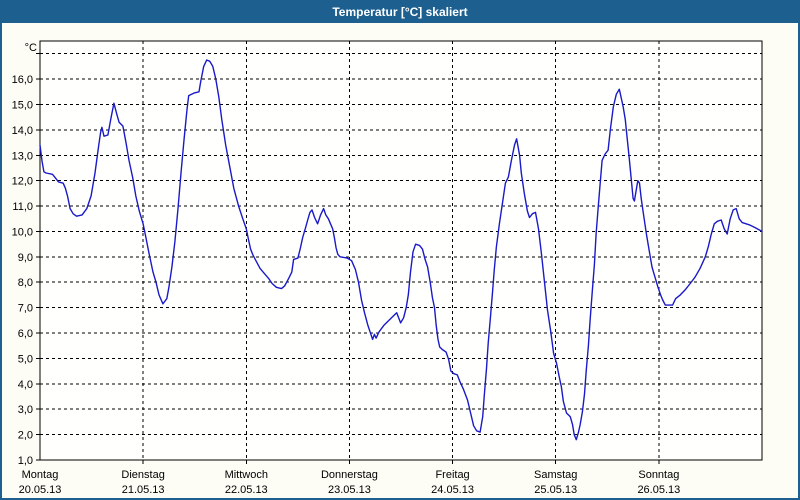 The height and width of the screenshot is (500, 800). What do you see at coordinates (658, 490) in the screenshot?
I see `day-date-label: 26.05.13` at bounding box center [658, 490].